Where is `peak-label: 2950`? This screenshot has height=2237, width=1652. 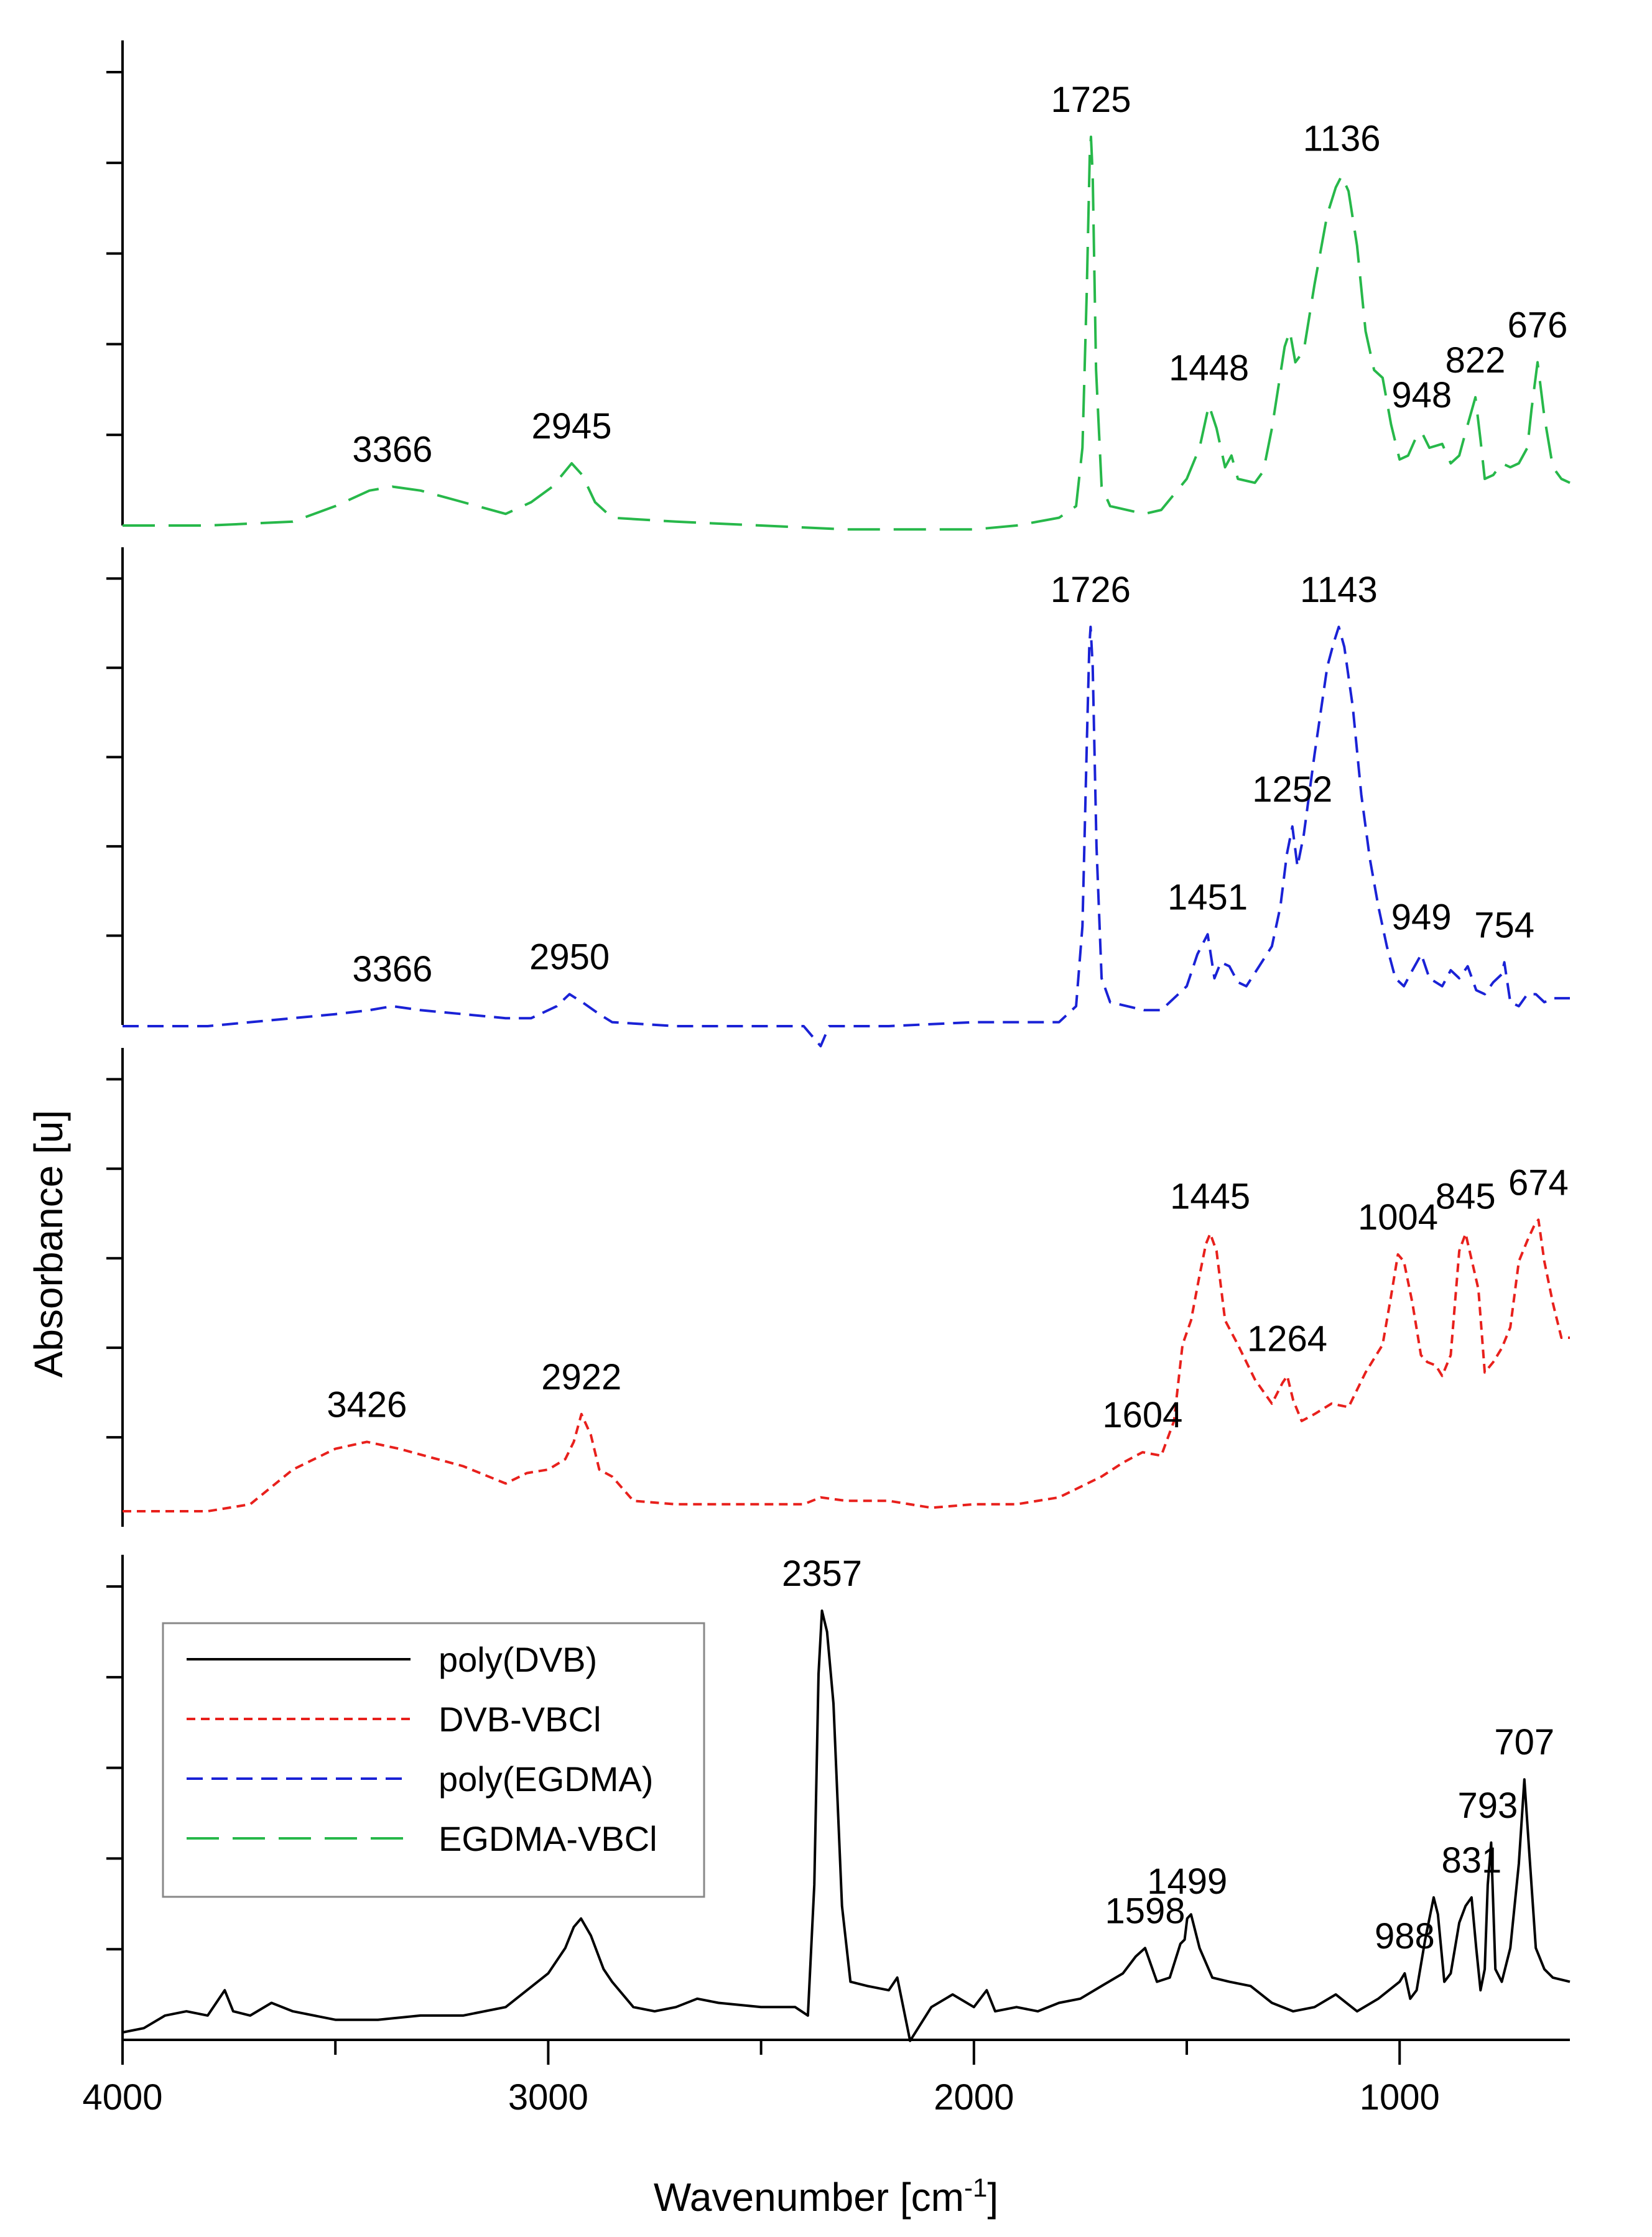
peak-label: 2950 is located at coordinates (569, 957).